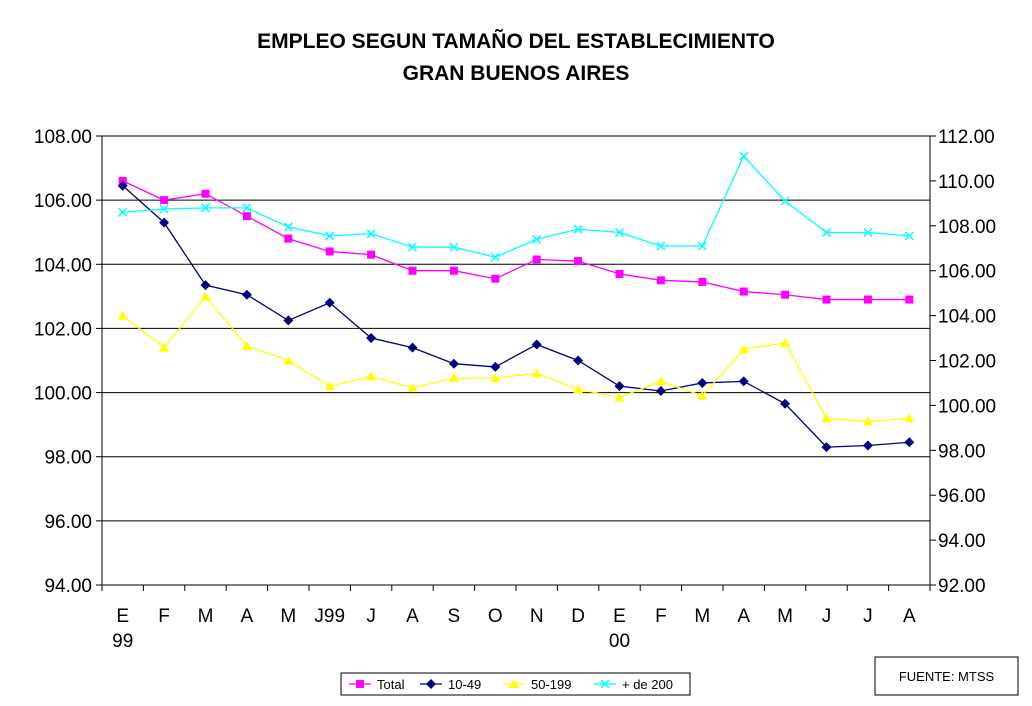 This screenshot has width=1032, height=706. I want to click on y-left-tick-label: 106.00, so click(63, 201).